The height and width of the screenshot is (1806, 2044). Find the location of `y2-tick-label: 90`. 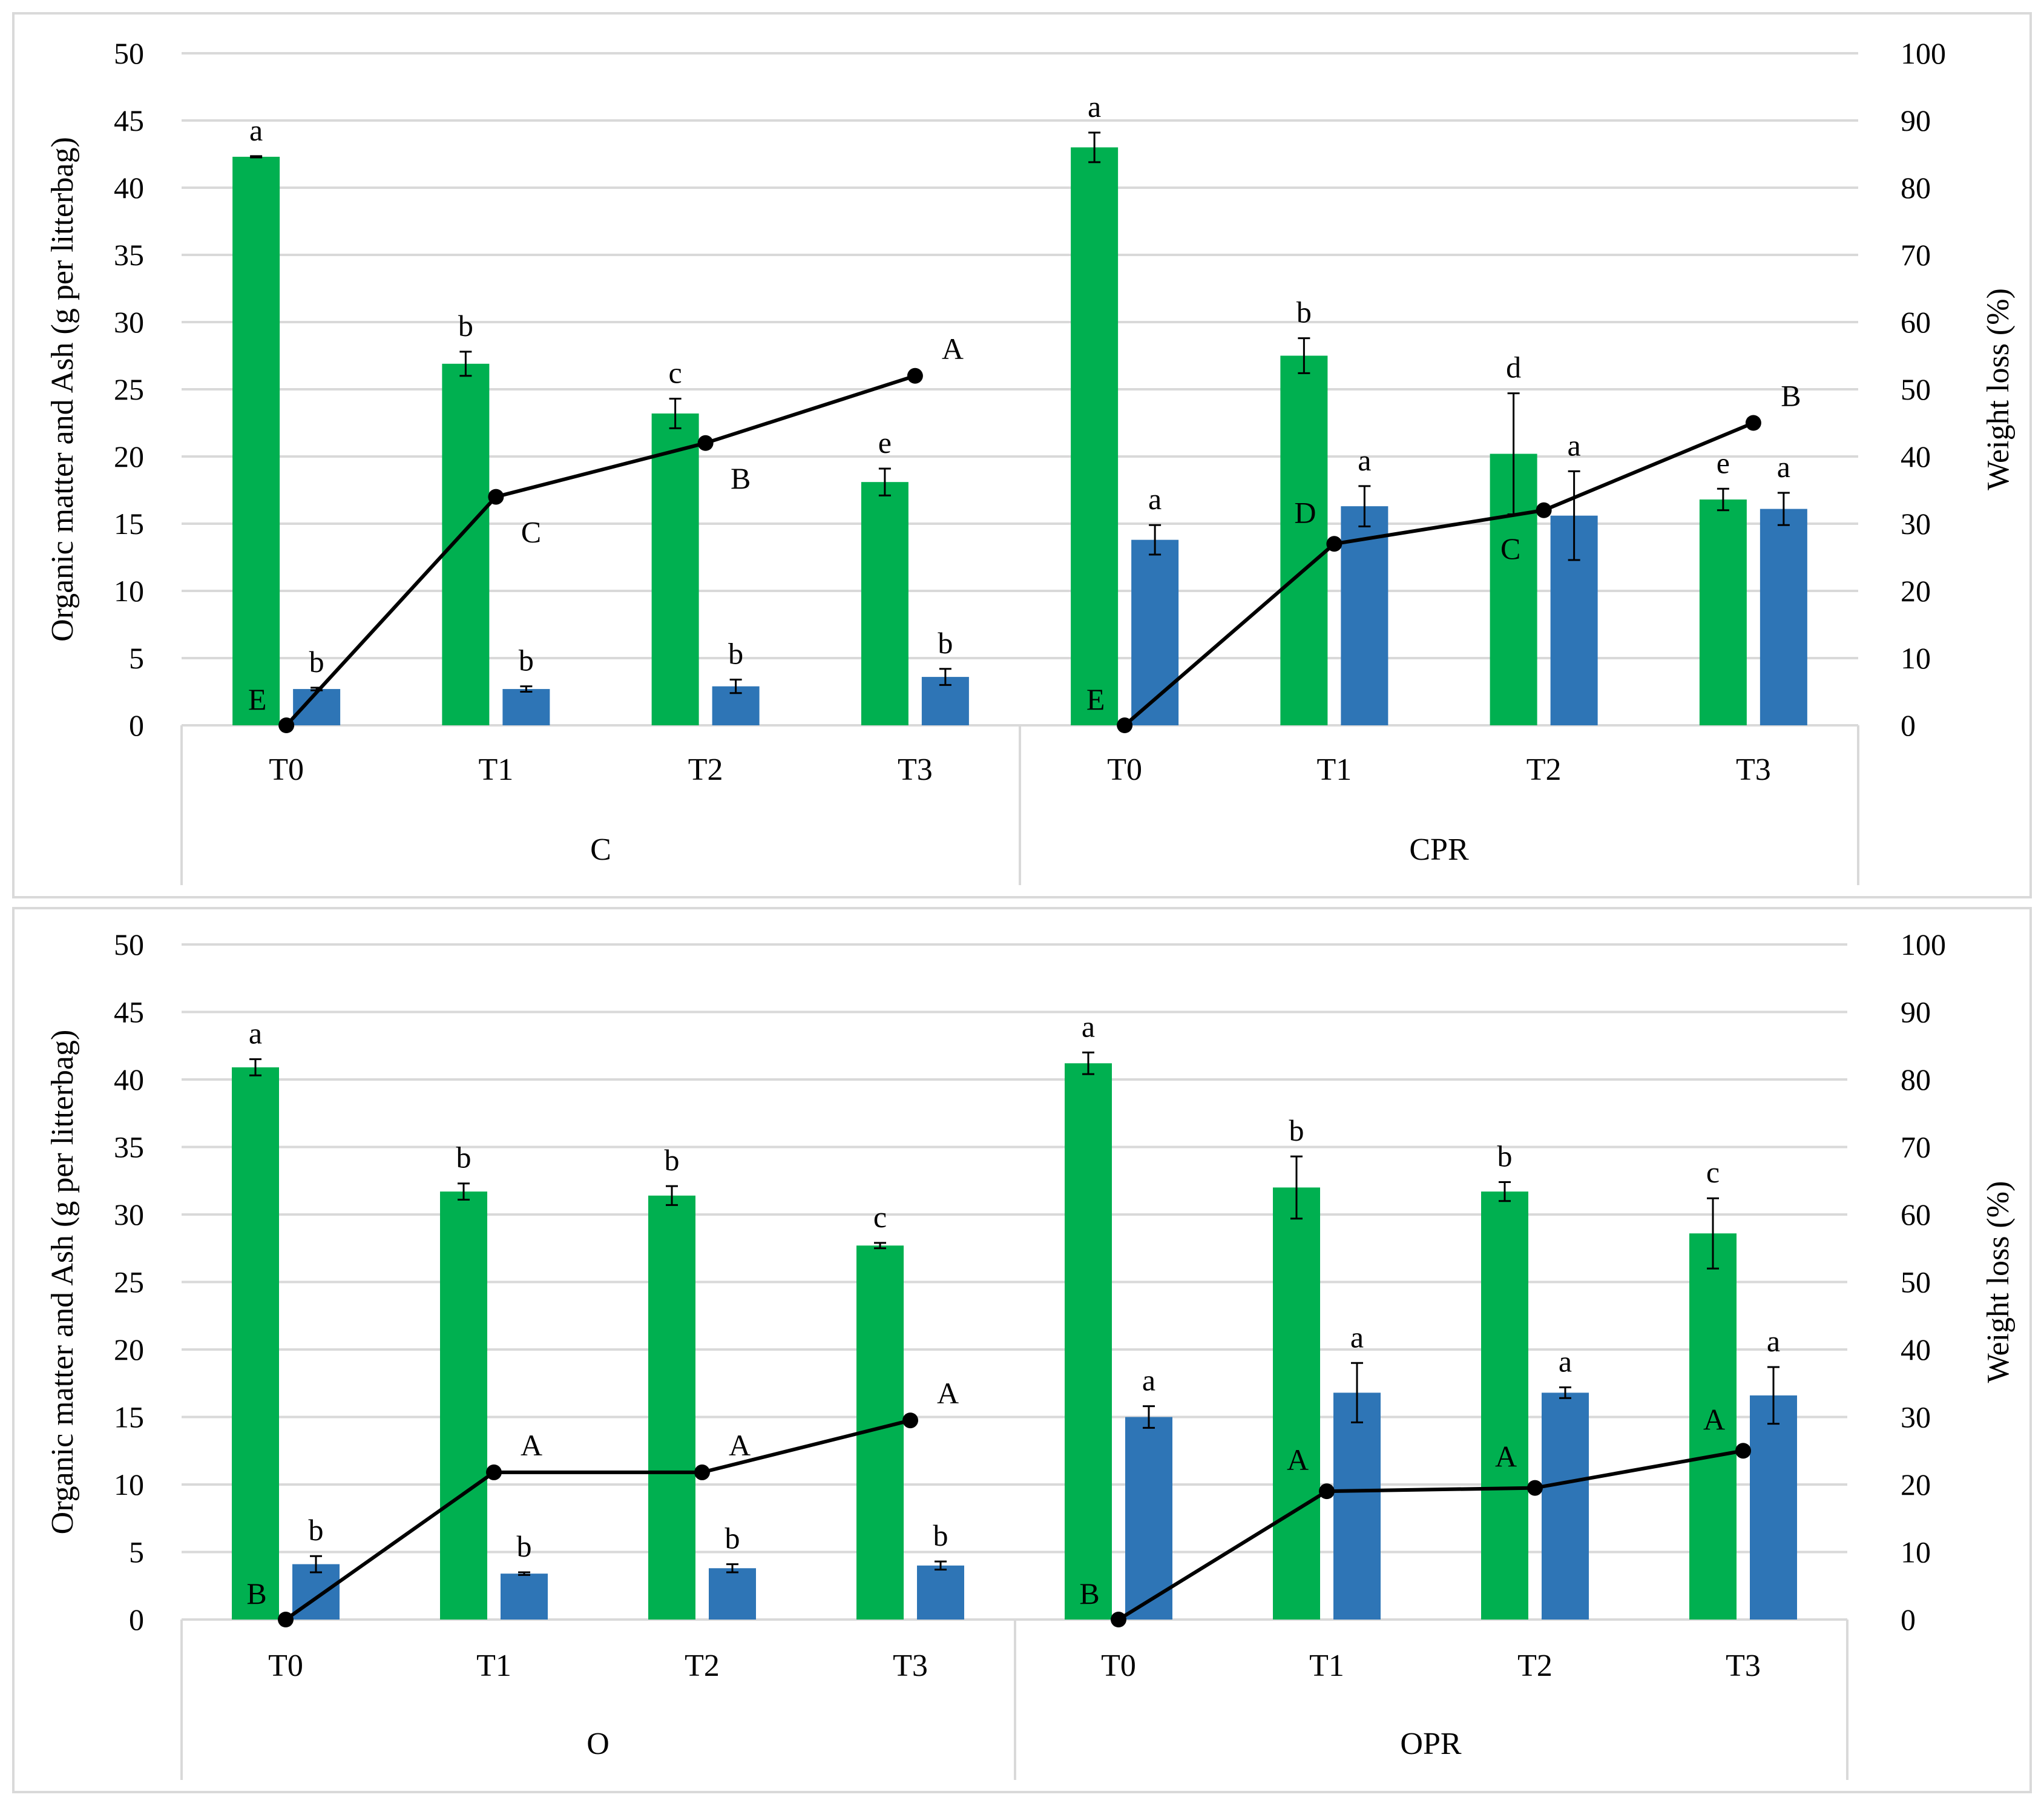

y2-tick-label: 90 is located at coordinates (1916, 1012).